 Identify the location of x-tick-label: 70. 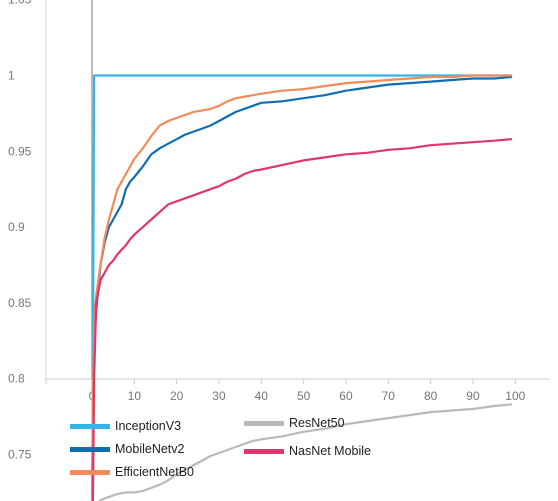
(389, 396).